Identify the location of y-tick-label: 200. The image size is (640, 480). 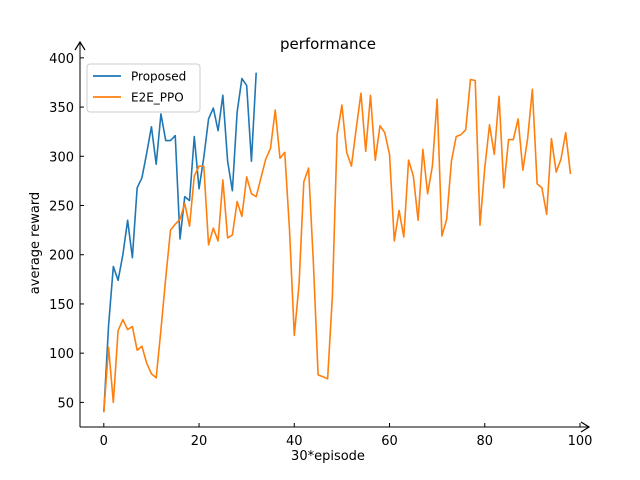
(61, 256).